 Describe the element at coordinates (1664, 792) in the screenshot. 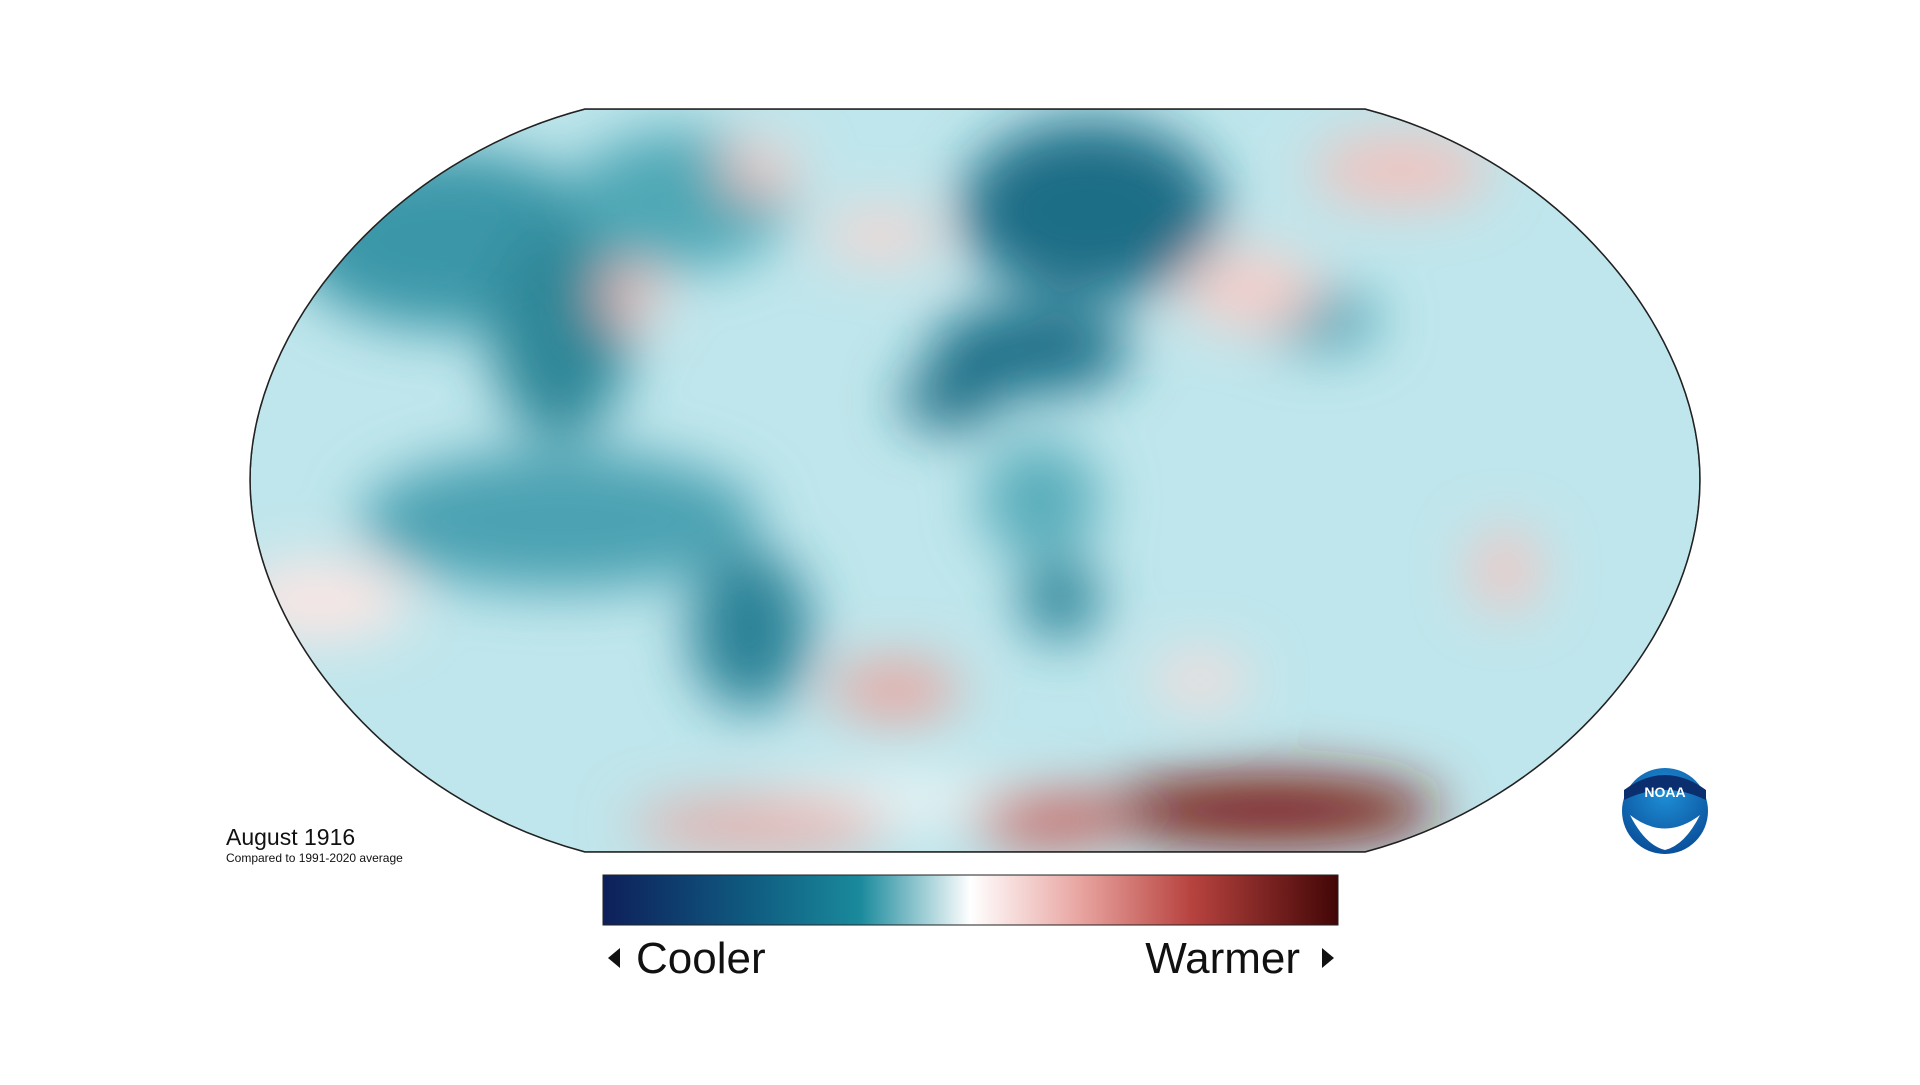

I see `logo-text: NOAA` at that location.